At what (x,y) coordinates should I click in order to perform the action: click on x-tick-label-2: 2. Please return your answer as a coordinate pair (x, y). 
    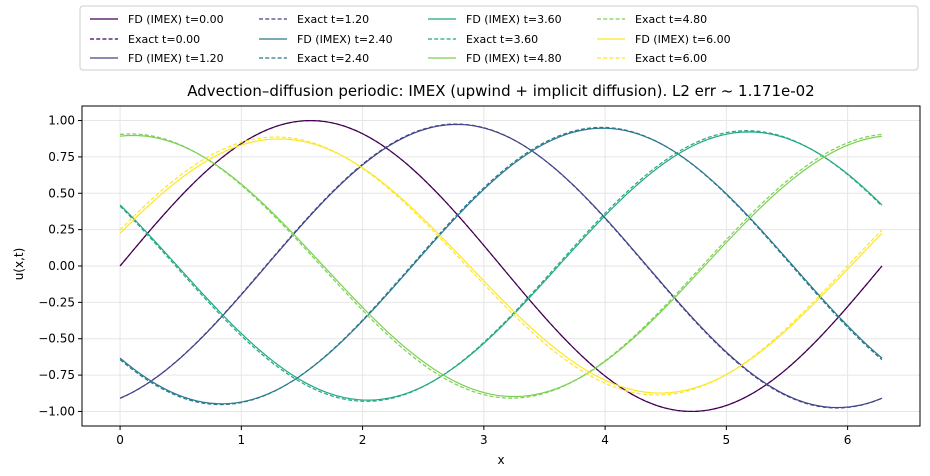
    Looking at the image, I should click on (363, 440).